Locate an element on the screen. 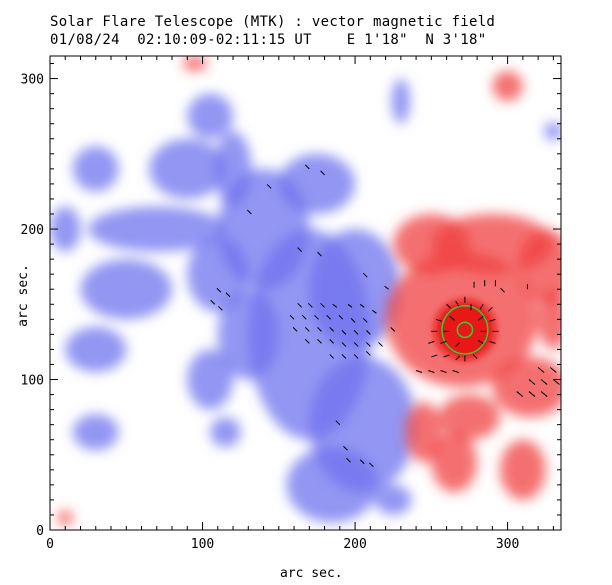  contour-lines is located at coordinates (465, 330).